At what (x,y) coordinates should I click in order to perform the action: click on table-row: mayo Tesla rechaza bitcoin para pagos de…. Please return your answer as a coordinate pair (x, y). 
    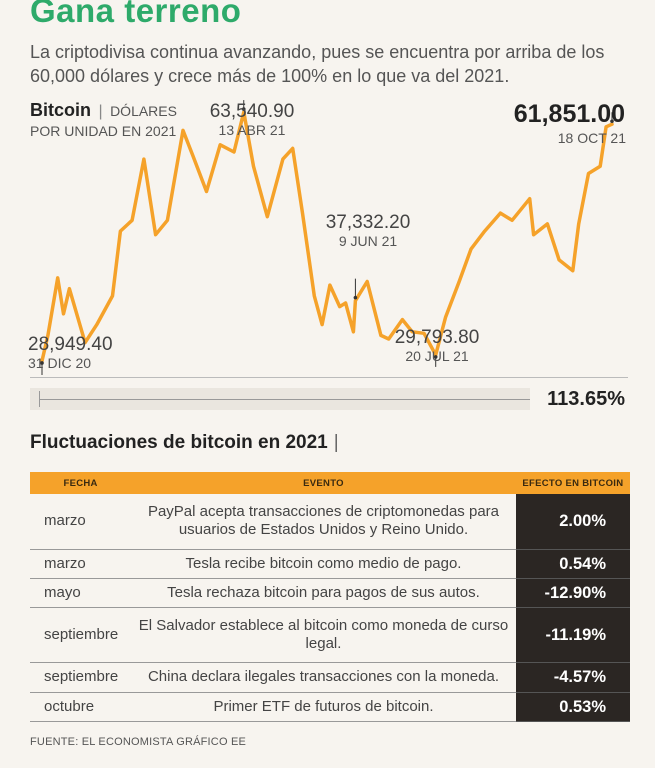
    Looking at the image, I should click on (330, 593).